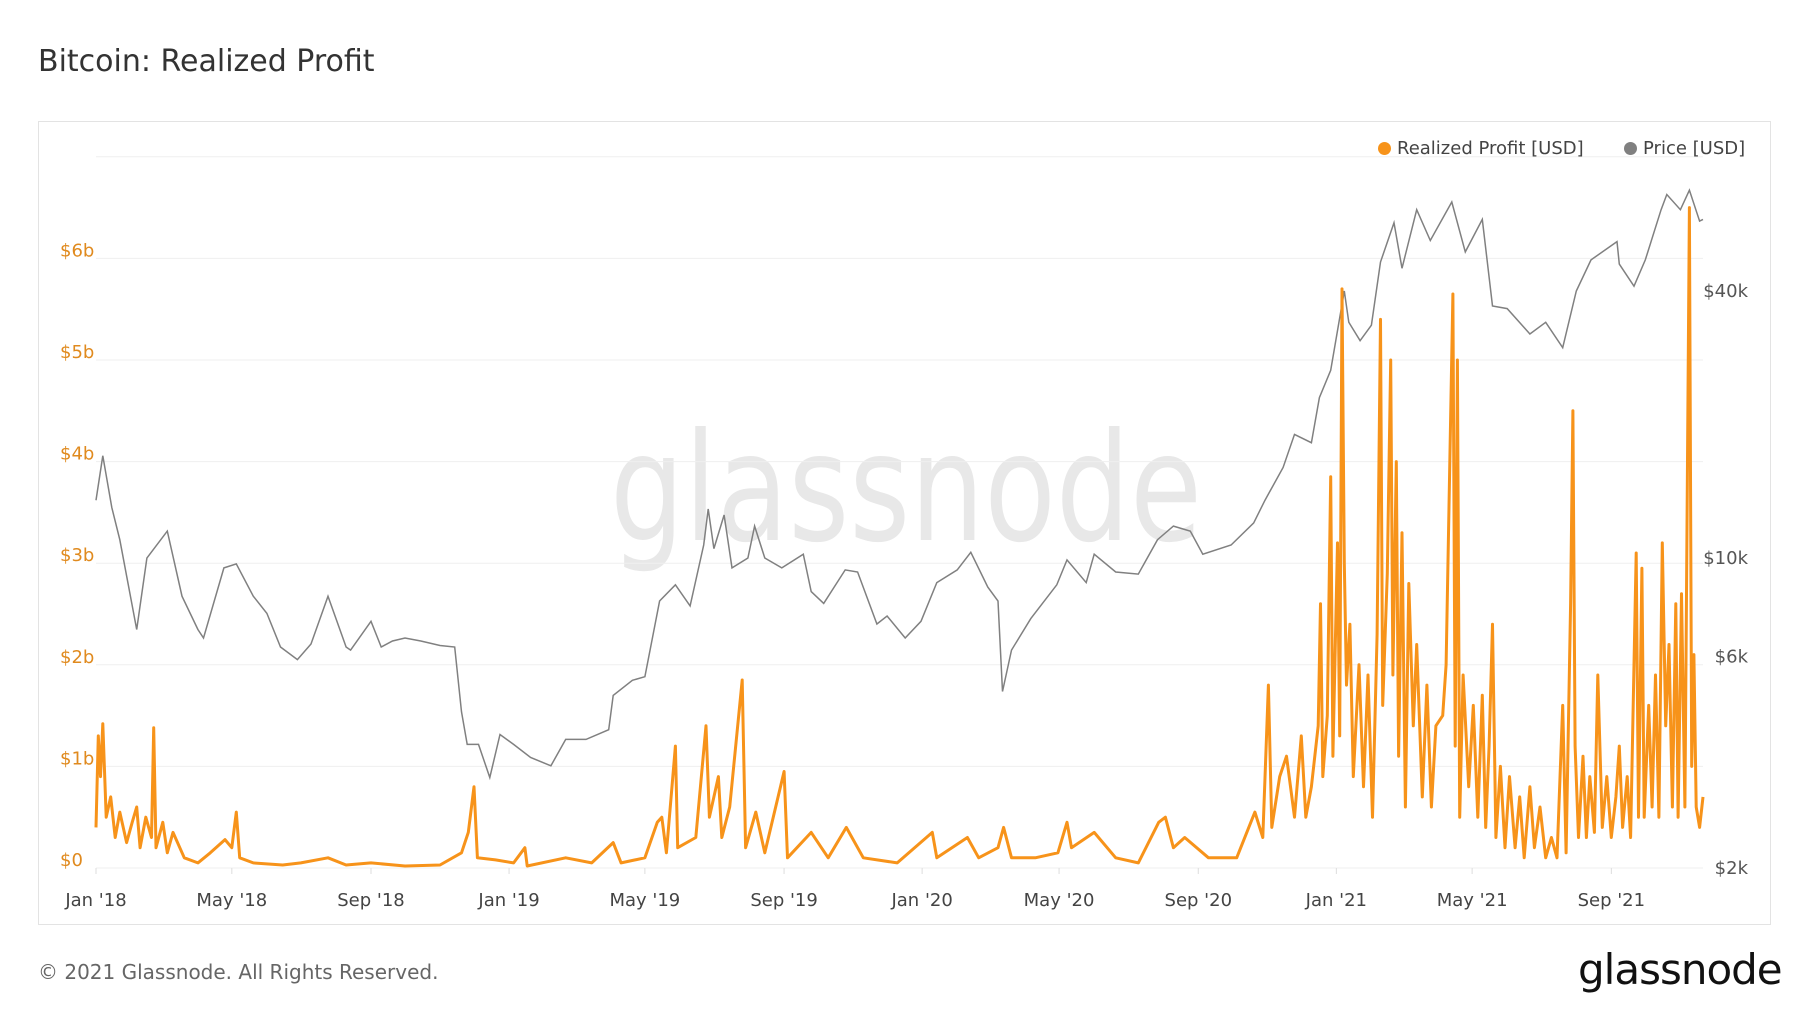 Image resolution: width=1800 pixels, height=1013 pixels. I want to click on right-axis-tick-label: $2k, so click(1732, 868).